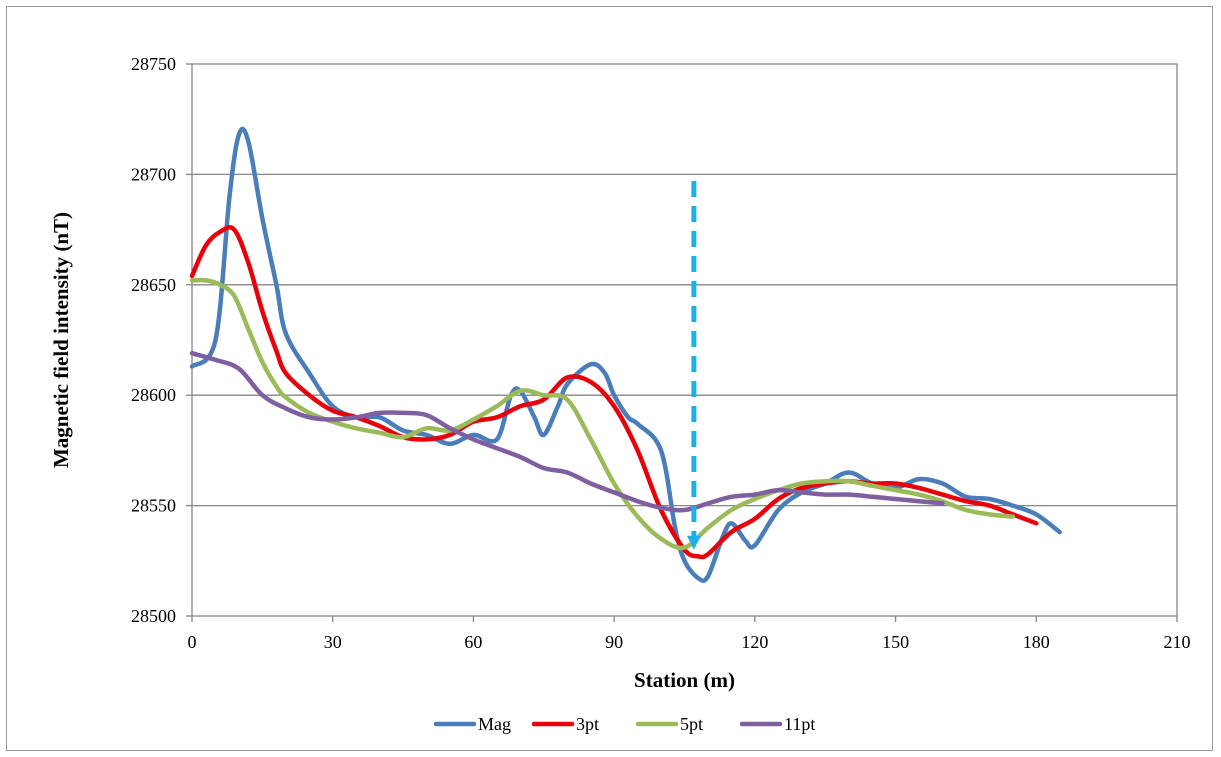 The height and width of the screenshot is (757, 1221). Describe the element at coordinates (1177, 642) in the screenshot. I see `x-tick-label: 210` at that location.